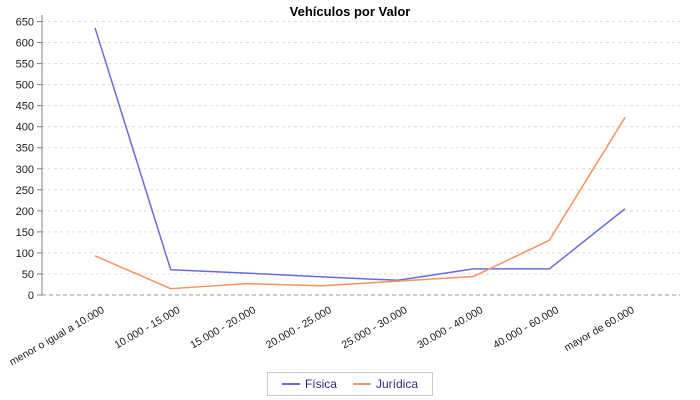 The width and height of the screenshot is (700, 400). Describe the element at coordinates (148, 327) in the screenshot. I see `x-category-label: 10.000 - 15.000` at that location.